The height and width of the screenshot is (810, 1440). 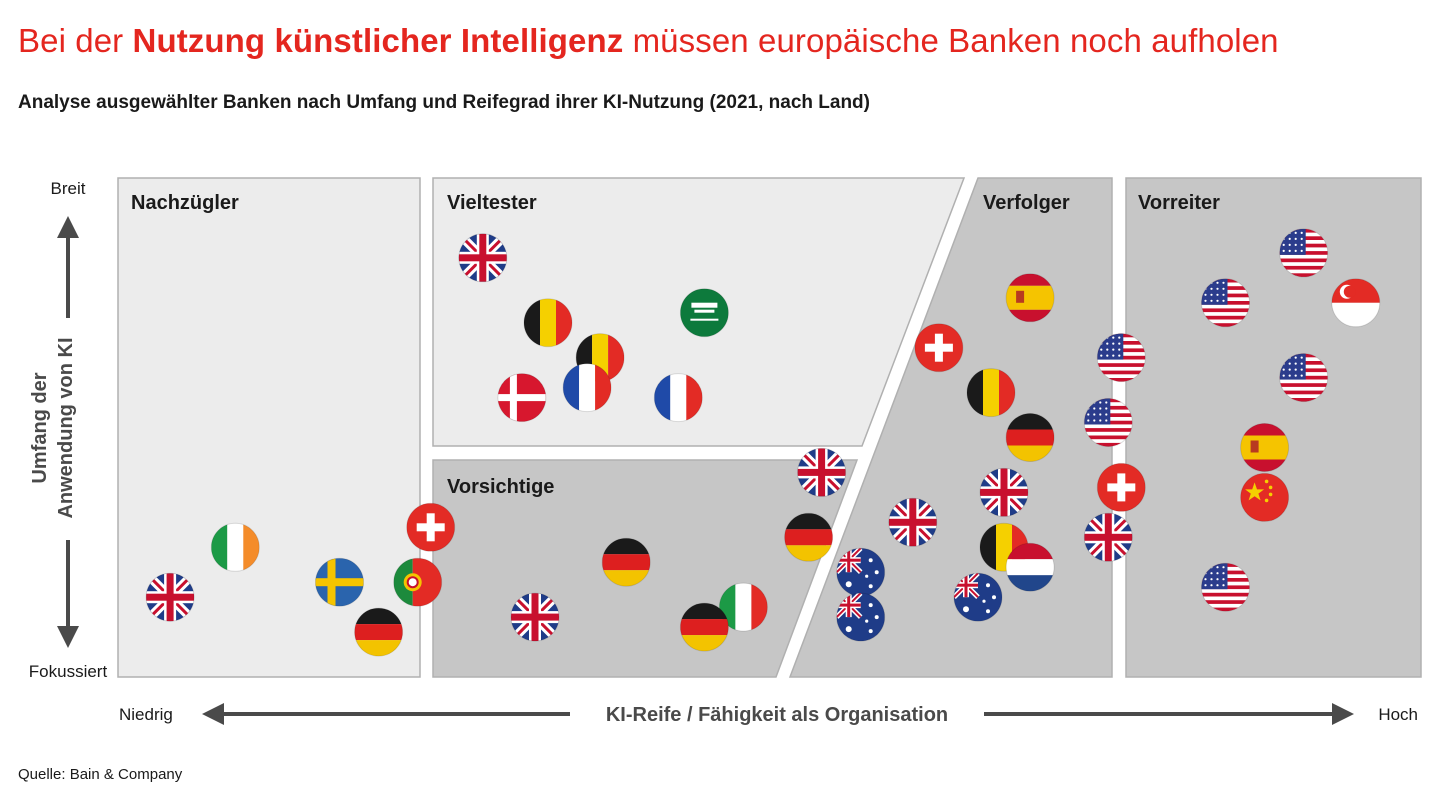 What do you see at coordinates (522, 398) in the screenshot?
I see `flag-point-d-nemark` at bounding box center [522, 398].